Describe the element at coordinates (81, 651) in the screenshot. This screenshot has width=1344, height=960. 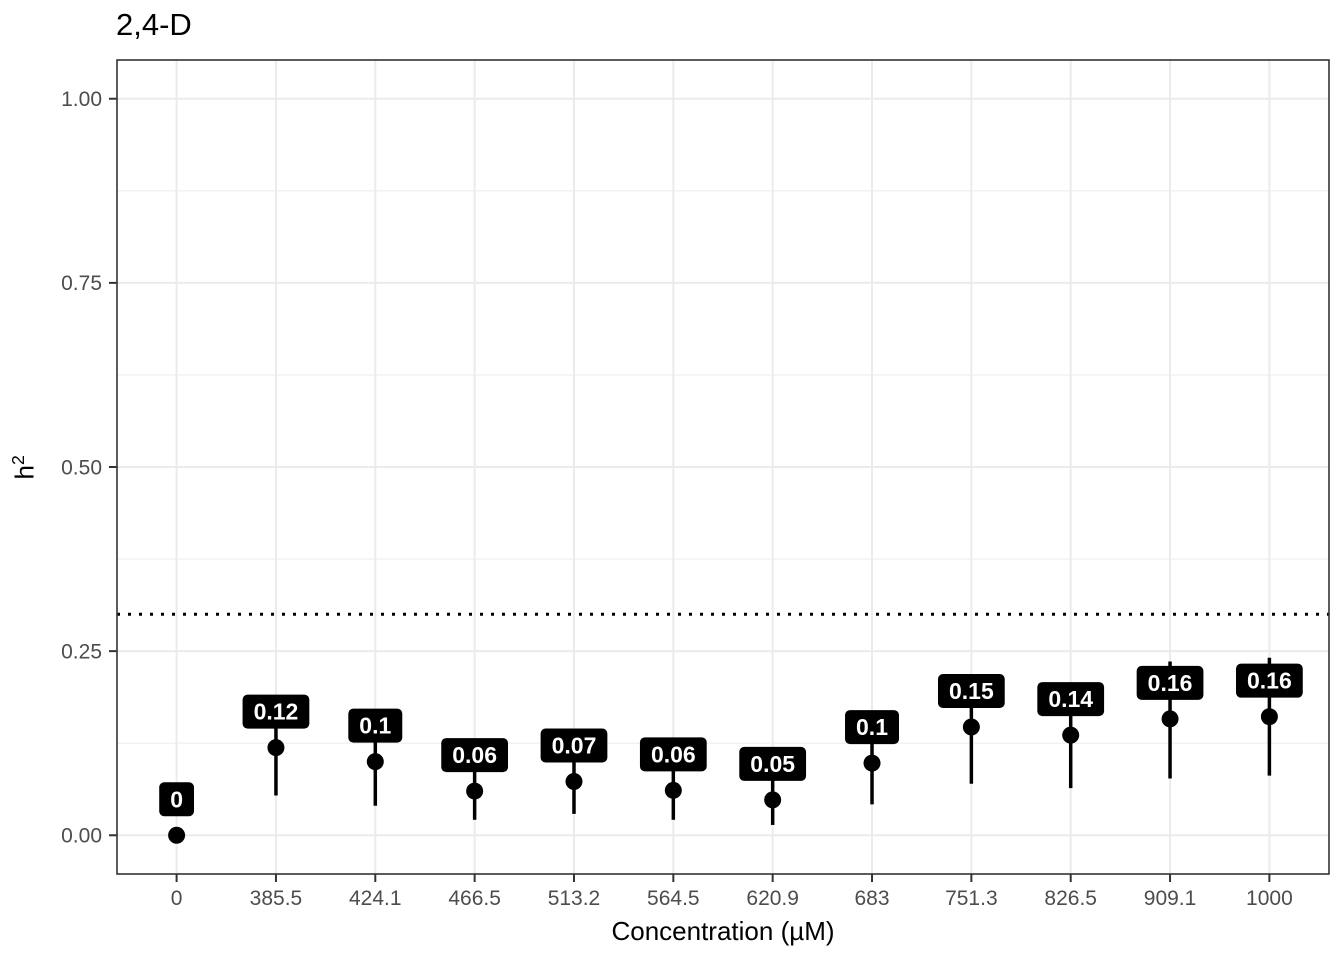
I see `y-tick-label: 0.25` at that location.